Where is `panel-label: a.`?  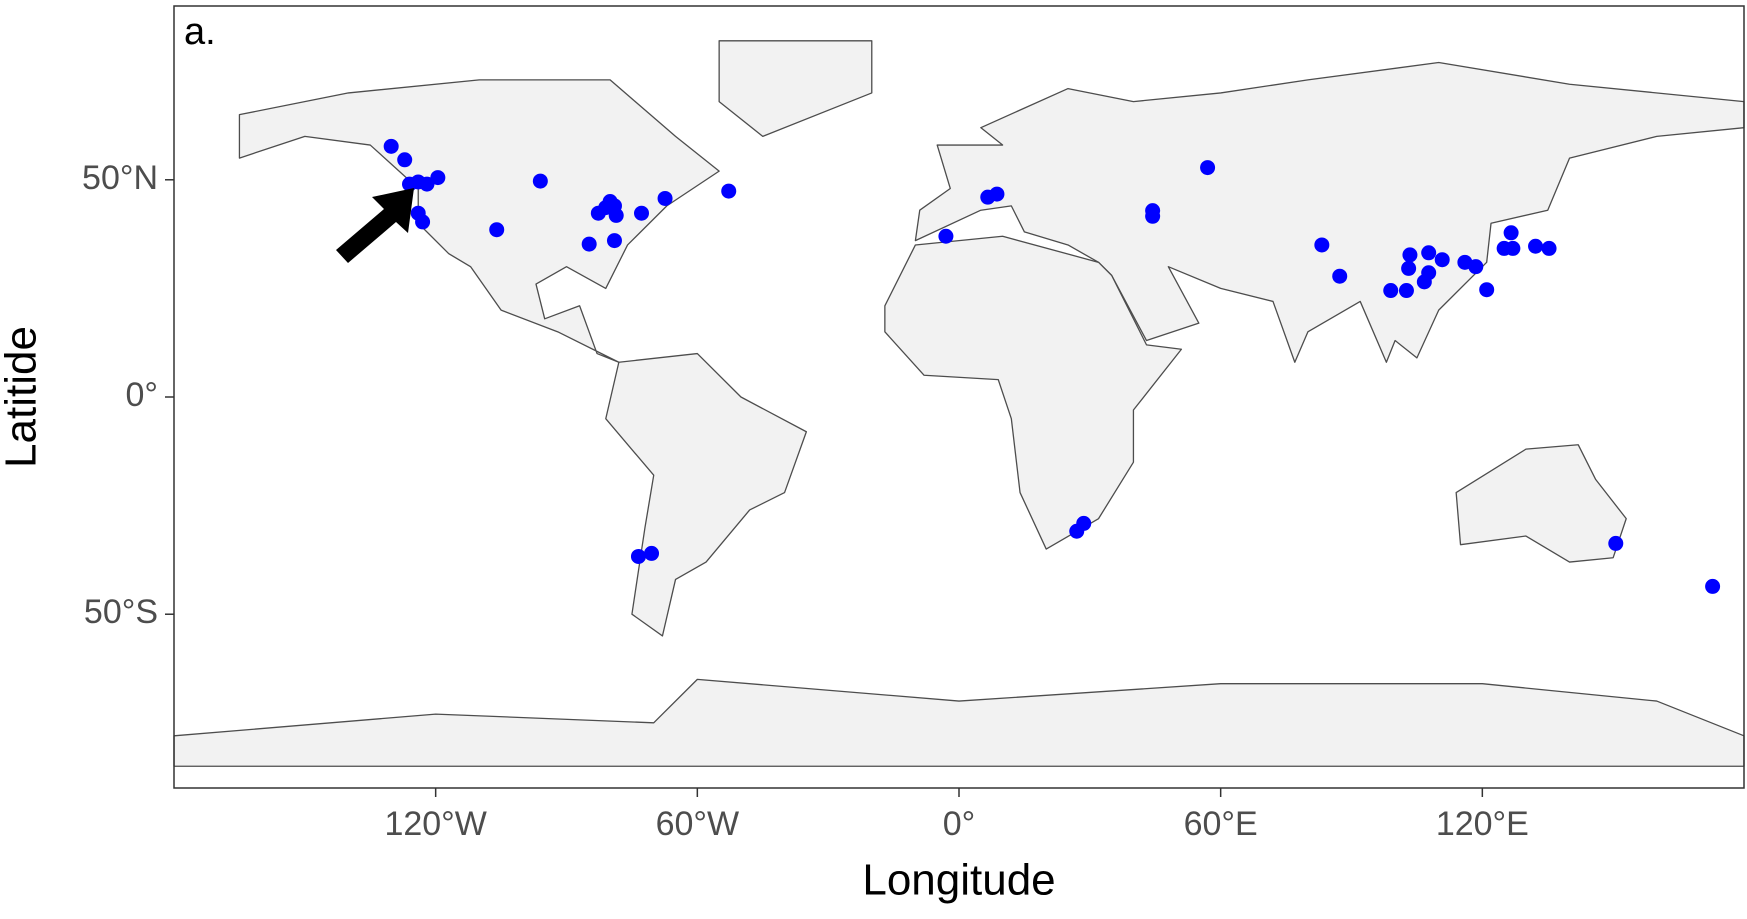
panel-label: a. is located at coordinates (200, 32).